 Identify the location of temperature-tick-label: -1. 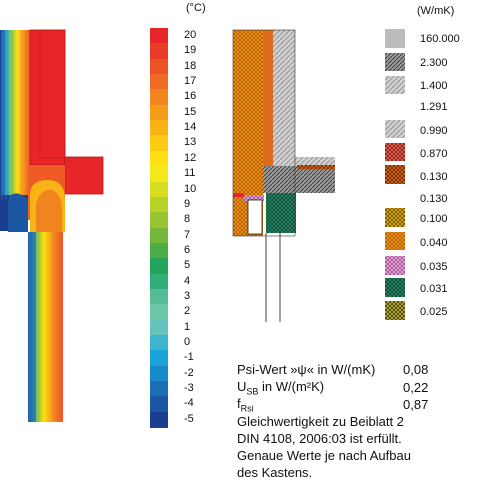
(189, 357).